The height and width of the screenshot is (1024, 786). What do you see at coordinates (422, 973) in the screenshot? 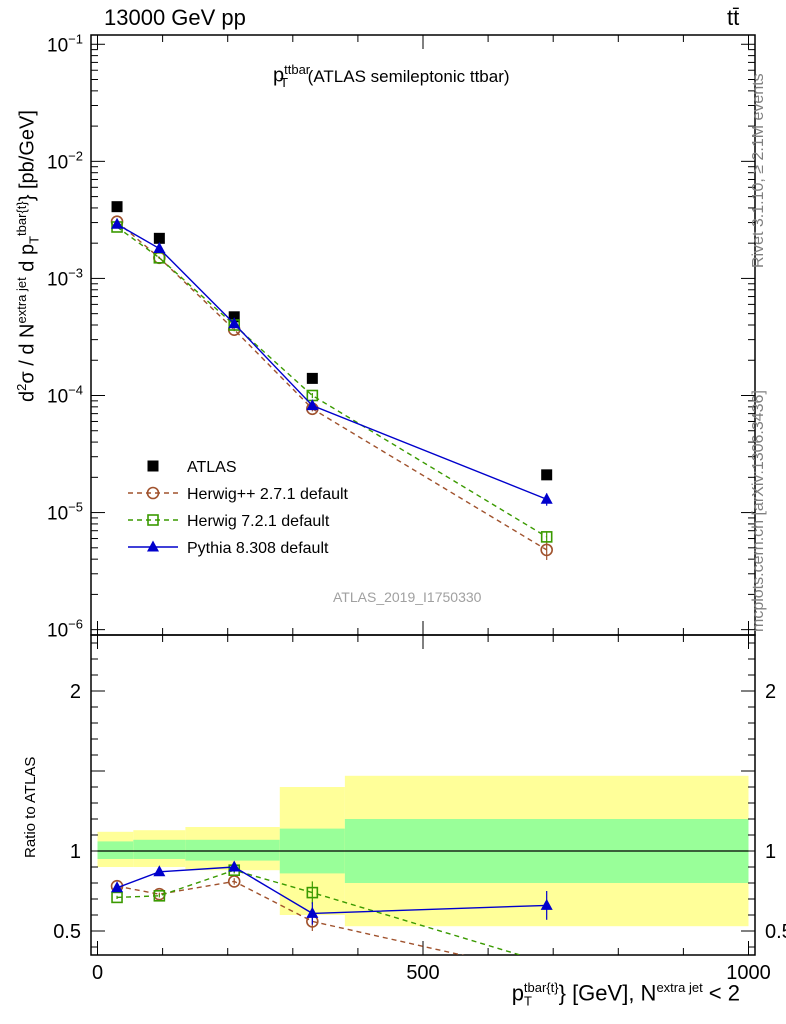
I see `x-tick-label: 500` at bounding box center [422, 973].